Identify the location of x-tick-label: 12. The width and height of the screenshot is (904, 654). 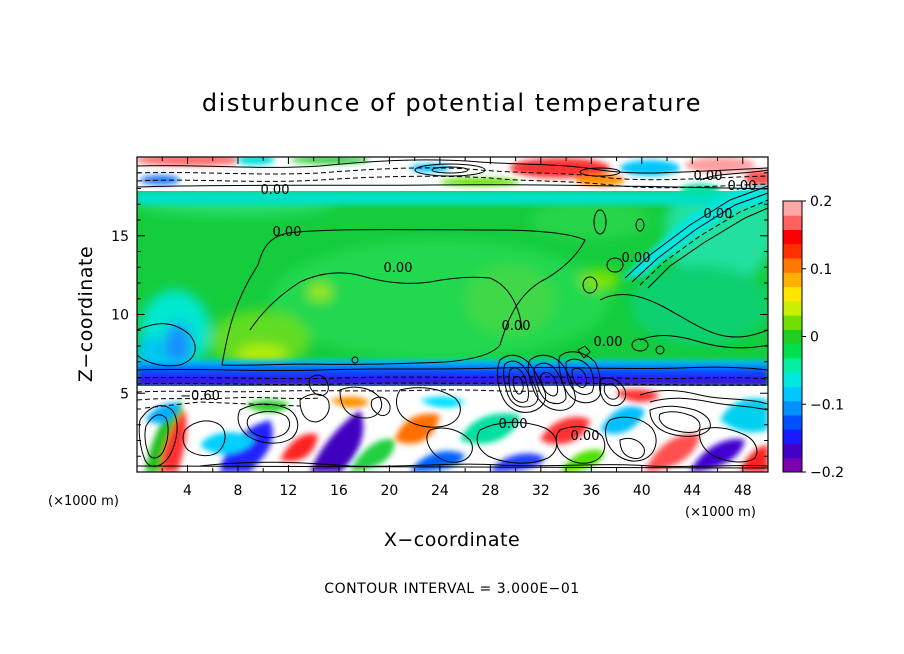
(289, 491).